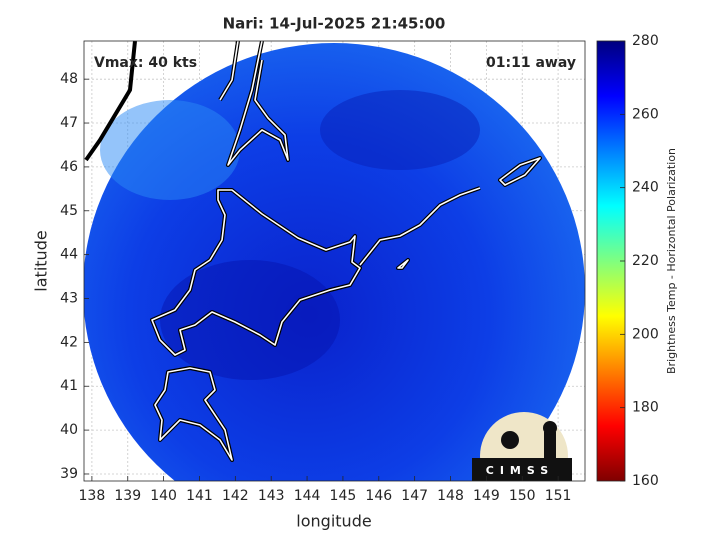 The image size is (720, 540). What do you see at coordinates (145, 63) in the screenshot?
I see `annotation: Vmax: 40 kts` at bounding box center [145, 63].